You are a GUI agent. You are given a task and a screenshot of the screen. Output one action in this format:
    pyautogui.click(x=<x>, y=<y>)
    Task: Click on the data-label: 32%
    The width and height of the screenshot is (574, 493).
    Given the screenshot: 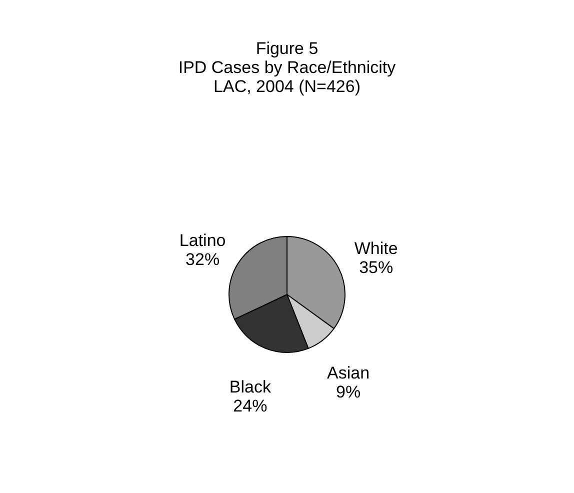 What is the action you would take?
    pyautogui.click(x=203, y=259)
    